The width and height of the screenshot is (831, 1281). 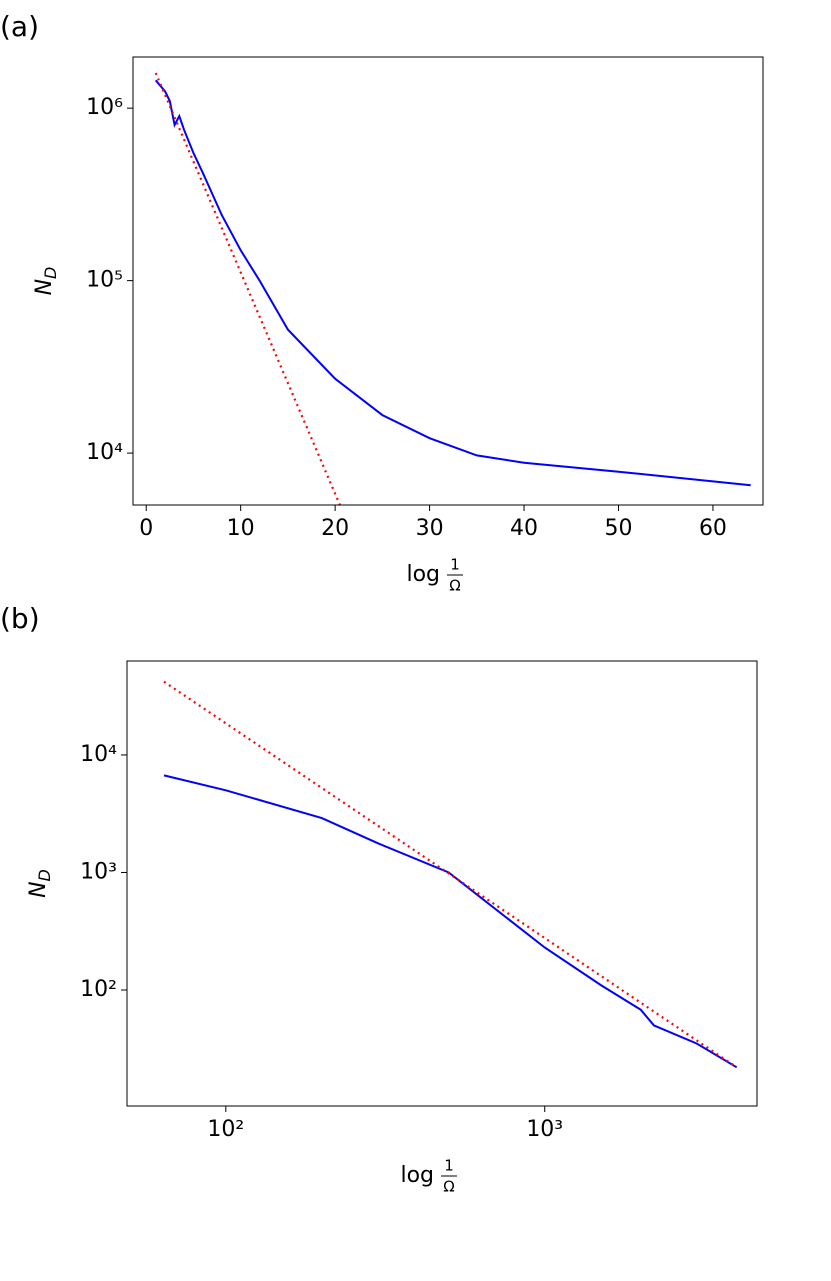 I want to click on y-tick-label: 10⁵, so click(x=104, y=280).